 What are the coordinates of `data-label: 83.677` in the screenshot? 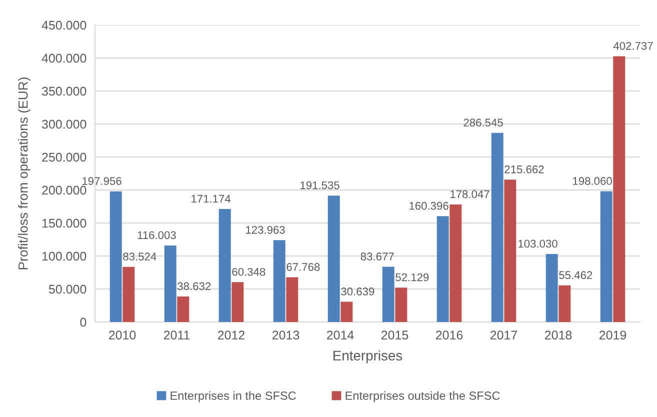 It's located at (377, 256).